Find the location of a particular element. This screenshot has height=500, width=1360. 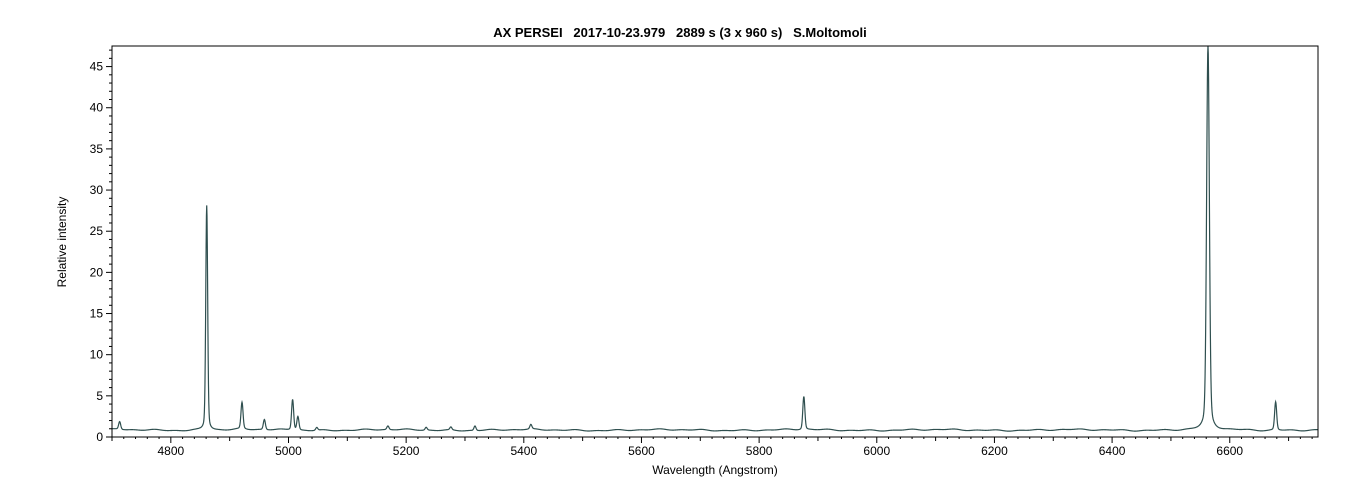

y-tick-label: 45 is located at coordinates (97, 67).